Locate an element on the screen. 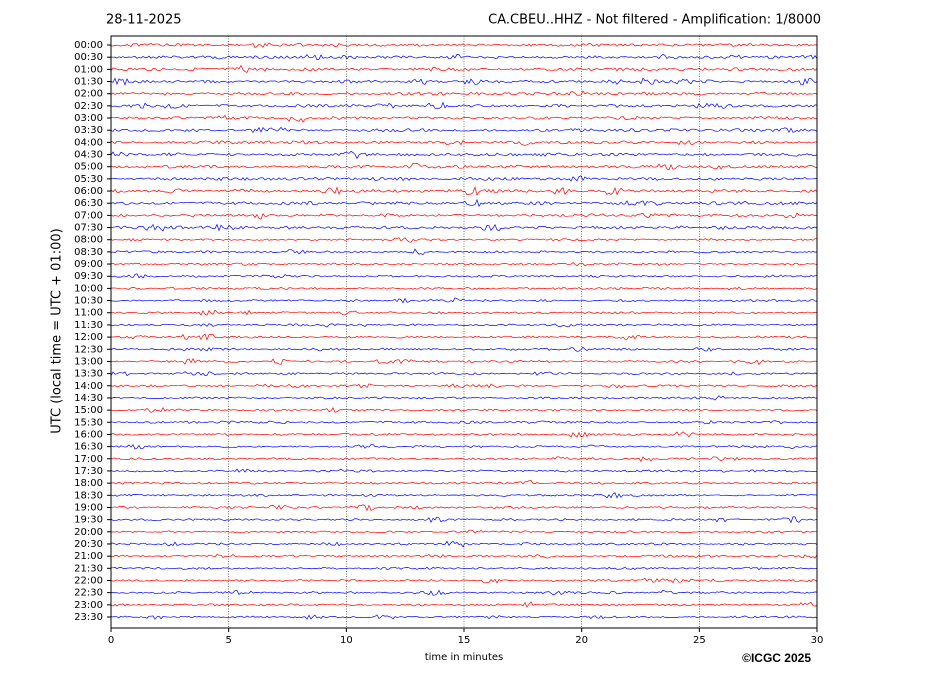  row-label: 05:00 is located at coordinates (88, 167).